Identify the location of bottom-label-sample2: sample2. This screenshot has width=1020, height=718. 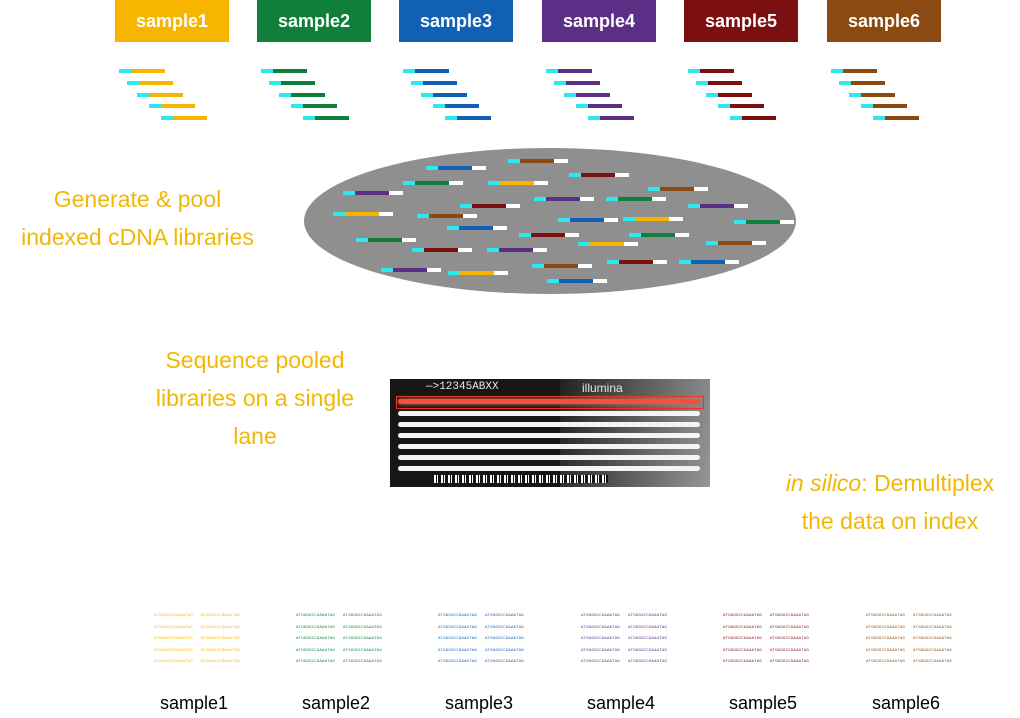
(336, 703).